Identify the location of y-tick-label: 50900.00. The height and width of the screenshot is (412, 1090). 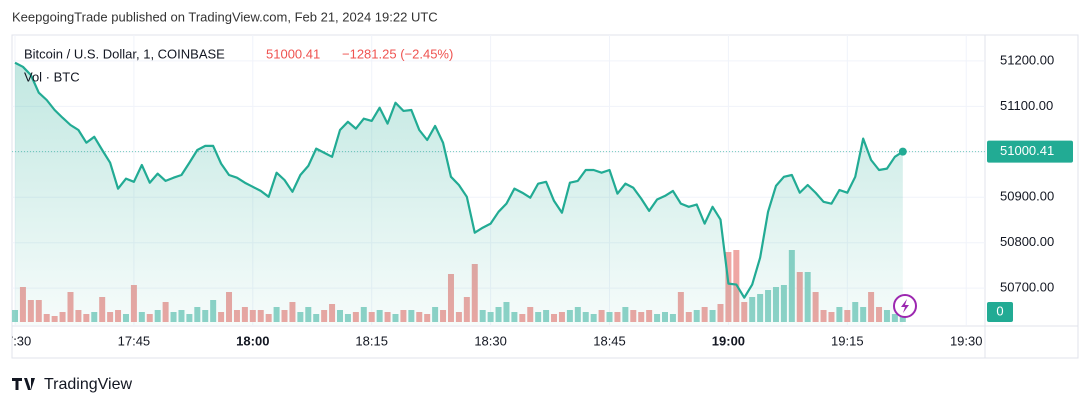
(1027, 196).